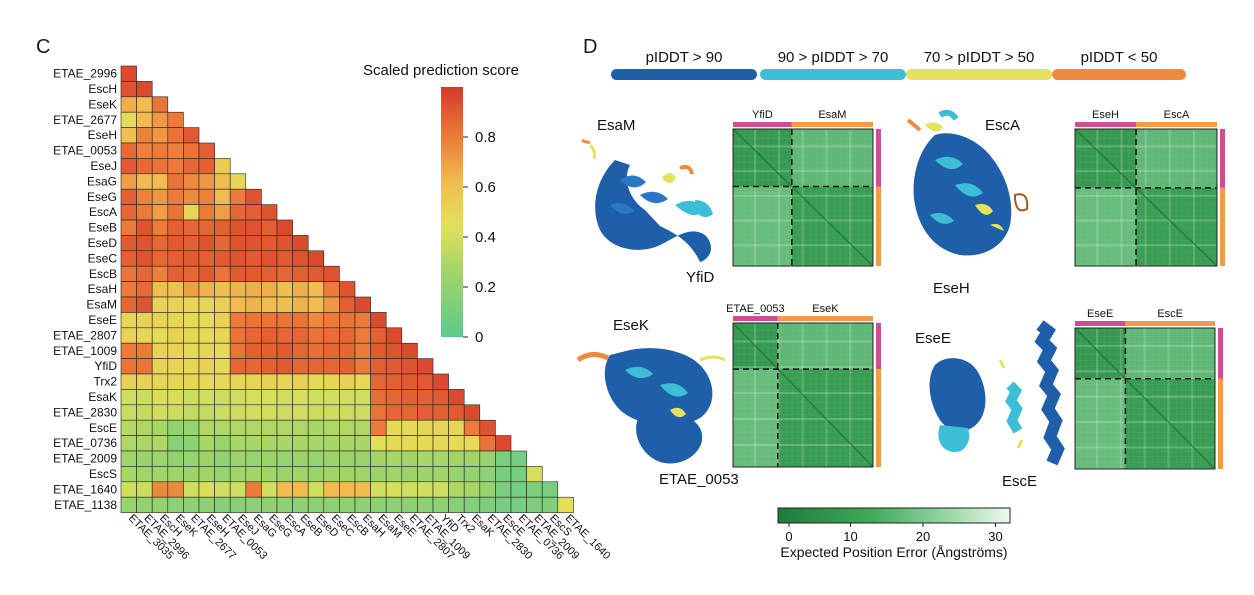  What do you see at coordinates (85, 335) in the screenshot?
I see `row-label: ETAE_2807` at bounding box center [85, 335].